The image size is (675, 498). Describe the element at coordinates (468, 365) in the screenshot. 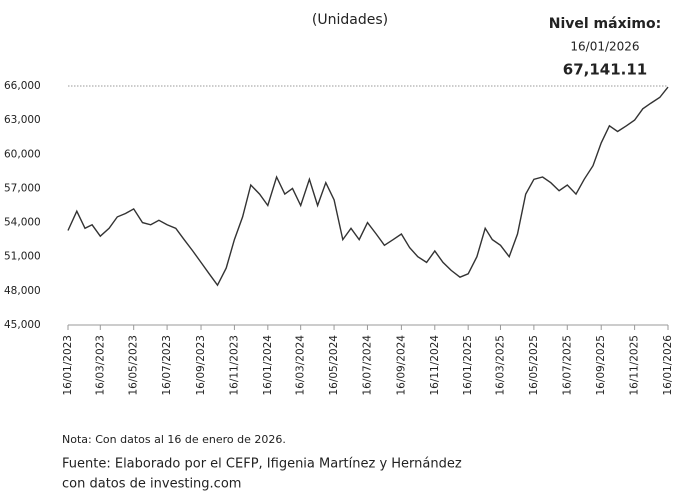

I see `x-tick-label: 16/01/2025` at that location.